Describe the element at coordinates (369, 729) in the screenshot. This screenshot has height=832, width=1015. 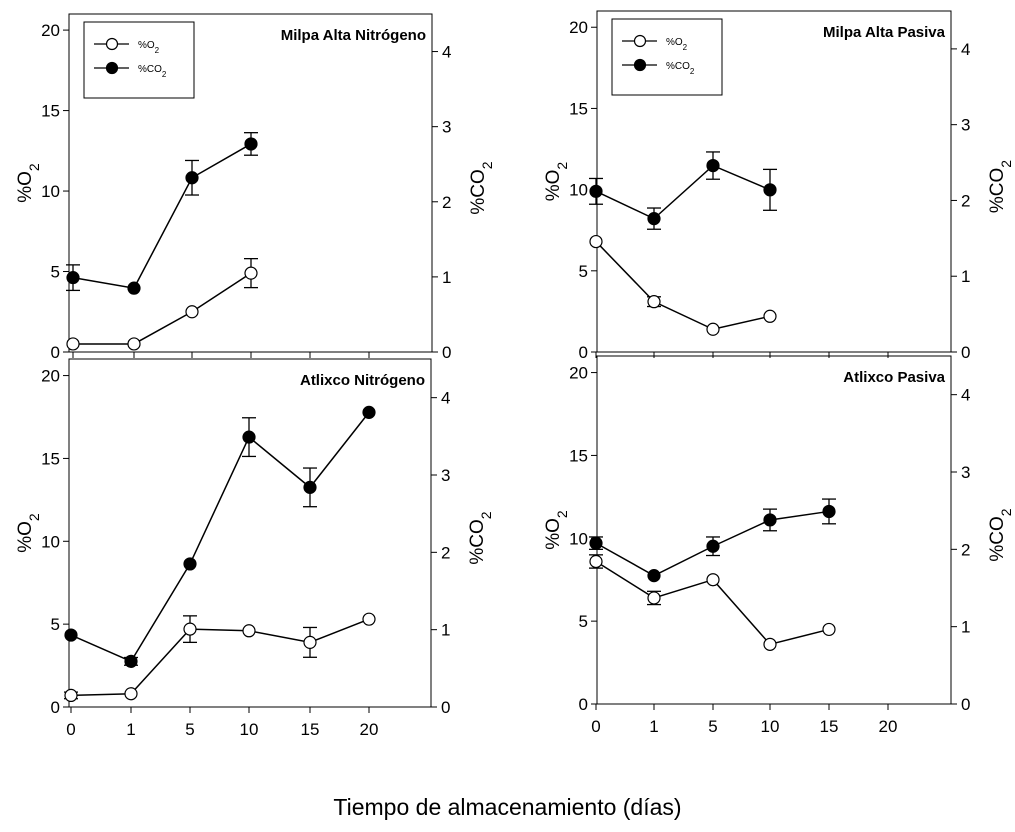
I see `x-tick-label: 20` at that location.